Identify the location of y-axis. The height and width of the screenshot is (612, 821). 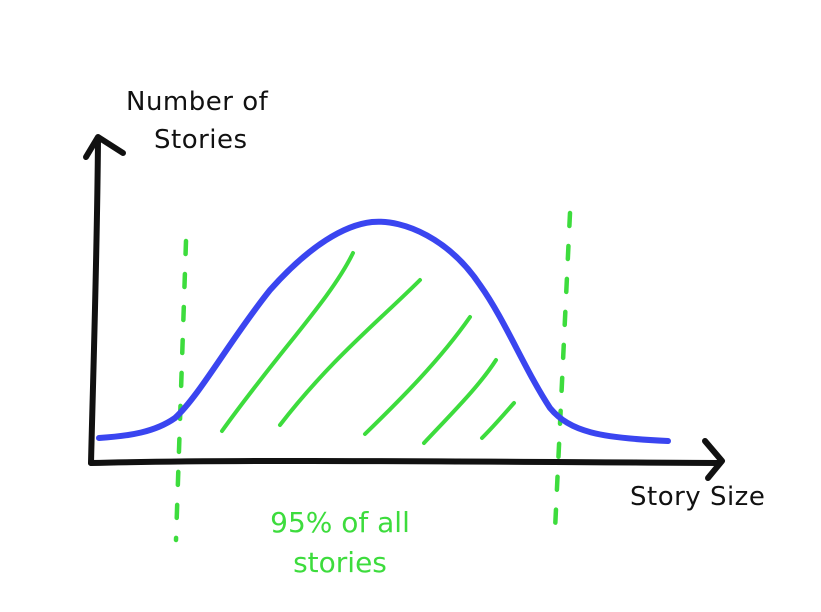
(94, 301).